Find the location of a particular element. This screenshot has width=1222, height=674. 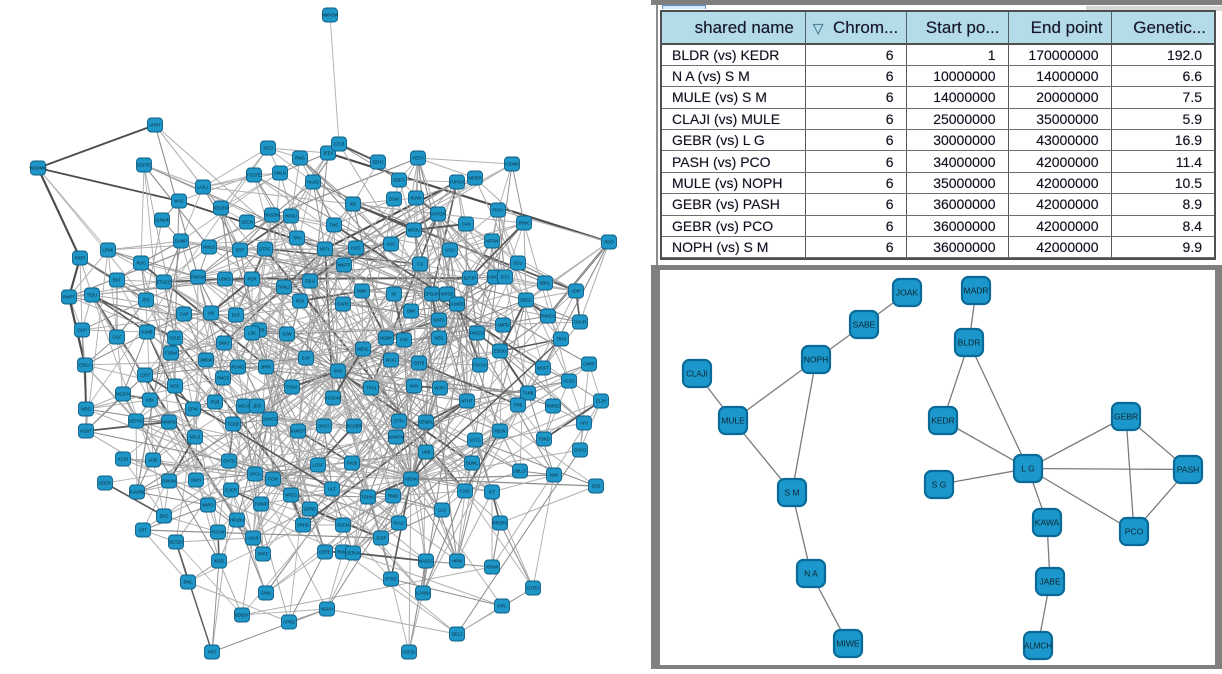

svg-text: PNMCS is located at coordinates (547, 316).